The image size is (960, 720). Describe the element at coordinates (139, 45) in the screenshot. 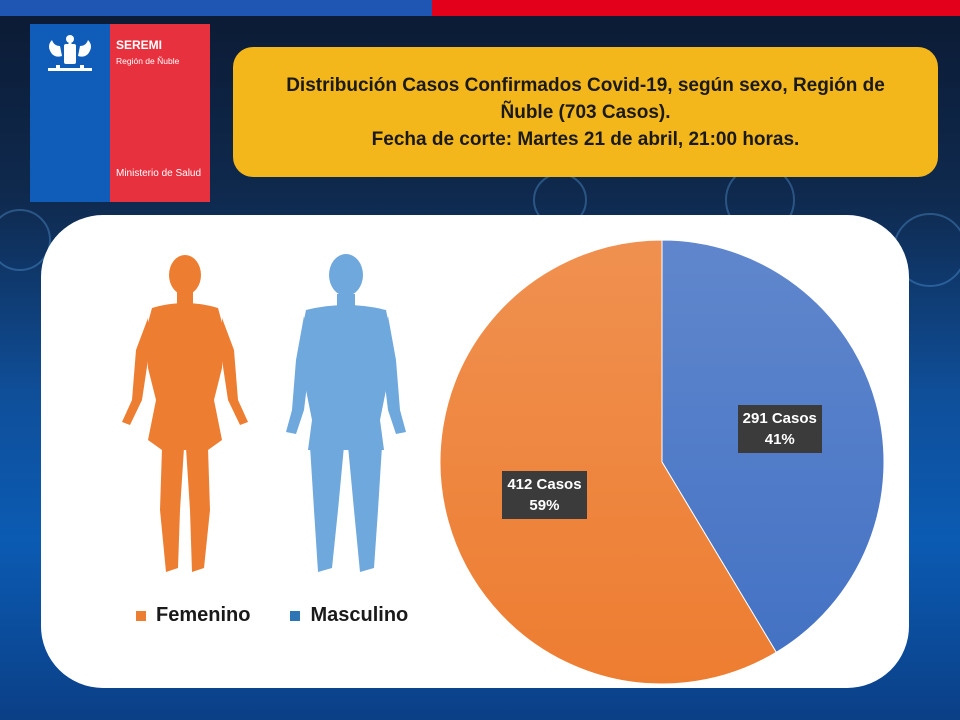

I see `logo-seremi-text: SEREMI` at that location.